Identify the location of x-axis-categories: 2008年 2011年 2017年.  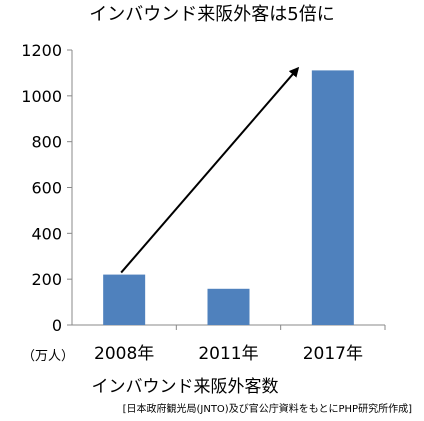
(240, 344).